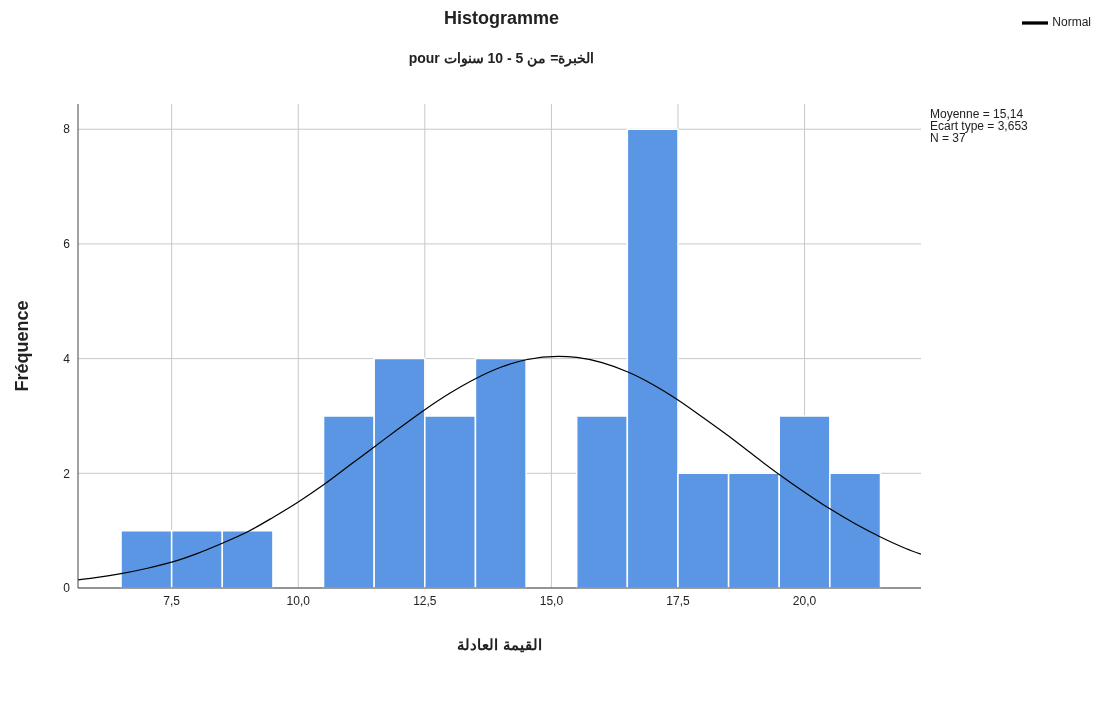 Image resolution: width=1109 pixels, height=706 pixels. Describe the element at coordinates (501, 58) in the screenshot. I see `chart-subtitle: pour الخبرة= من 5 - 10 سنوات` at that location.